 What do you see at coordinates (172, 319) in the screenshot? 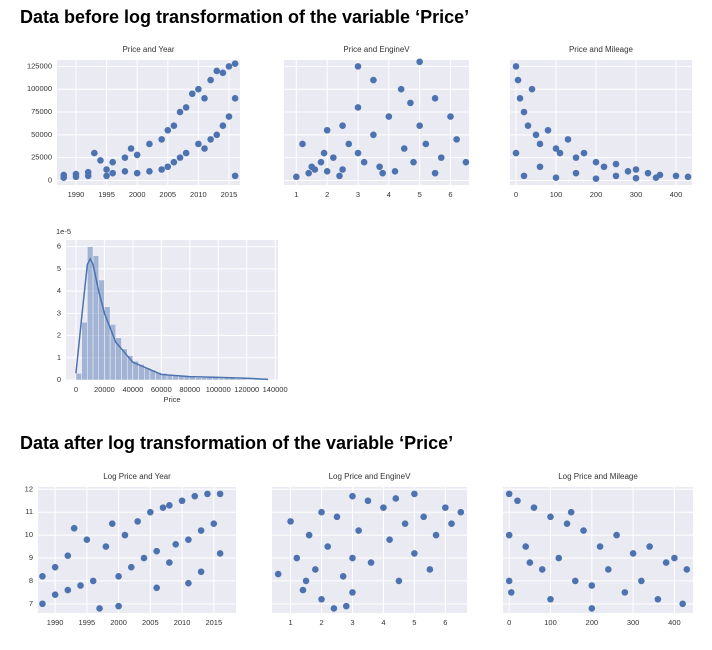
I see `kde-line` at bounding box center [172, 319].